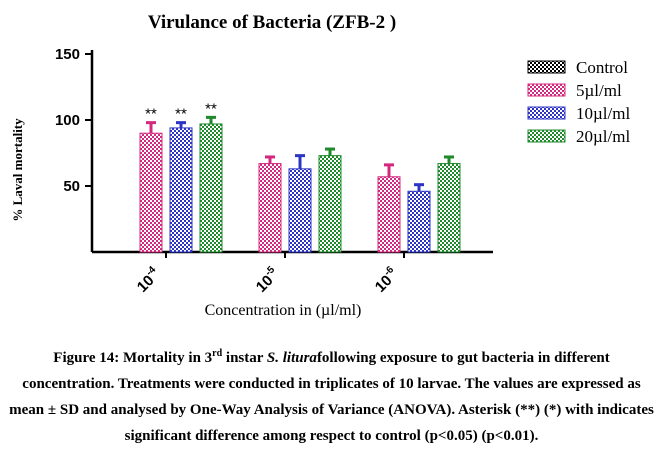  I want to click on legend-label: 5µl/ml, so click(599, 90).